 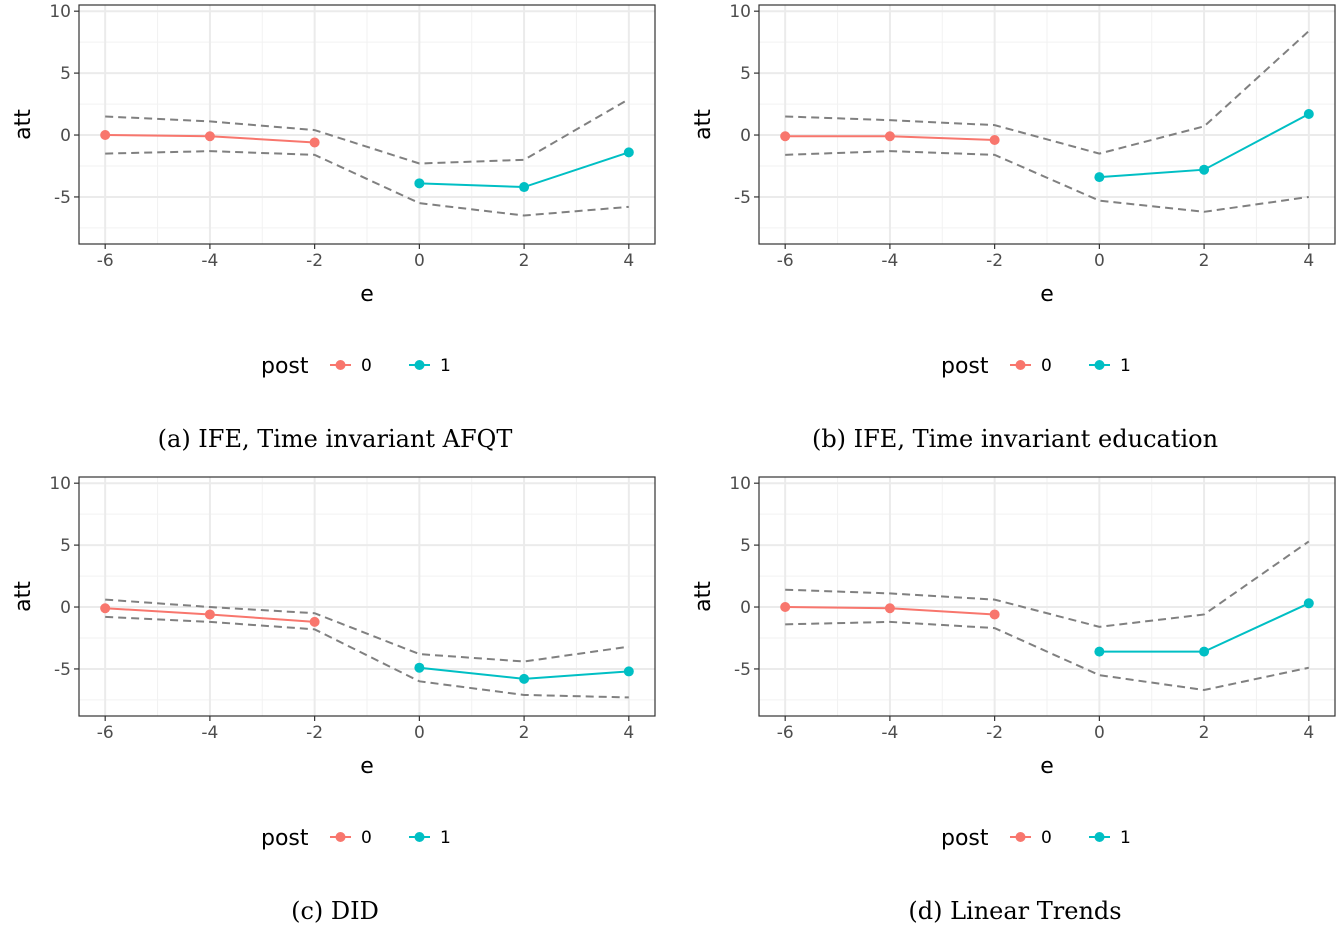 What do you see at coordinates (335, 439) in the screenshot?
I see `caption-a: (a) IFE, Time invariant AFQT` at bounding box center [335, 439].